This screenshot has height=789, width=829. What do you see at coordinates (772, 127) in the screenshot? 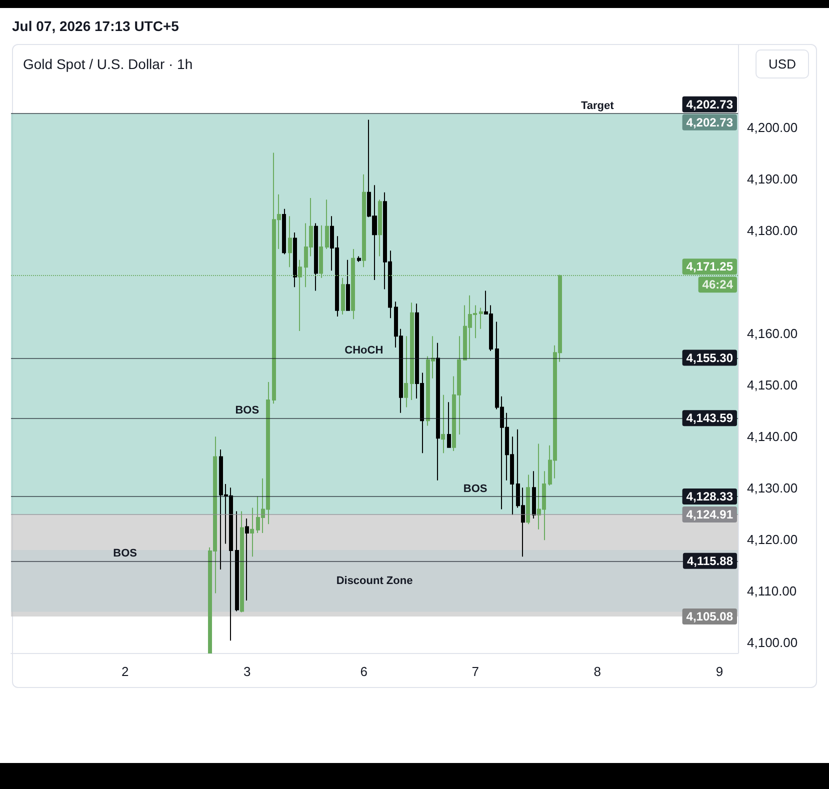
I see `y-tick-label: 4,200.00` at bounding box center [772, 127].